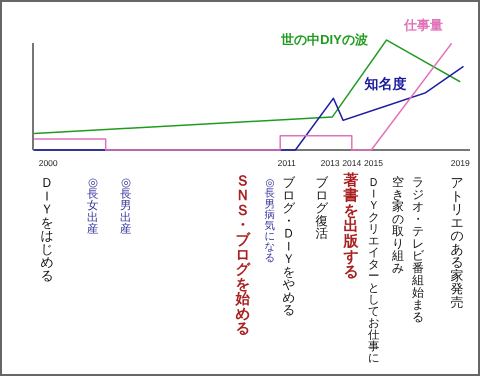 The height and width of the screenshot is (376, 480). Describe the element at coordinates (48, 163) in the screenshot. I see `x-tick-label: 2000` at that location.